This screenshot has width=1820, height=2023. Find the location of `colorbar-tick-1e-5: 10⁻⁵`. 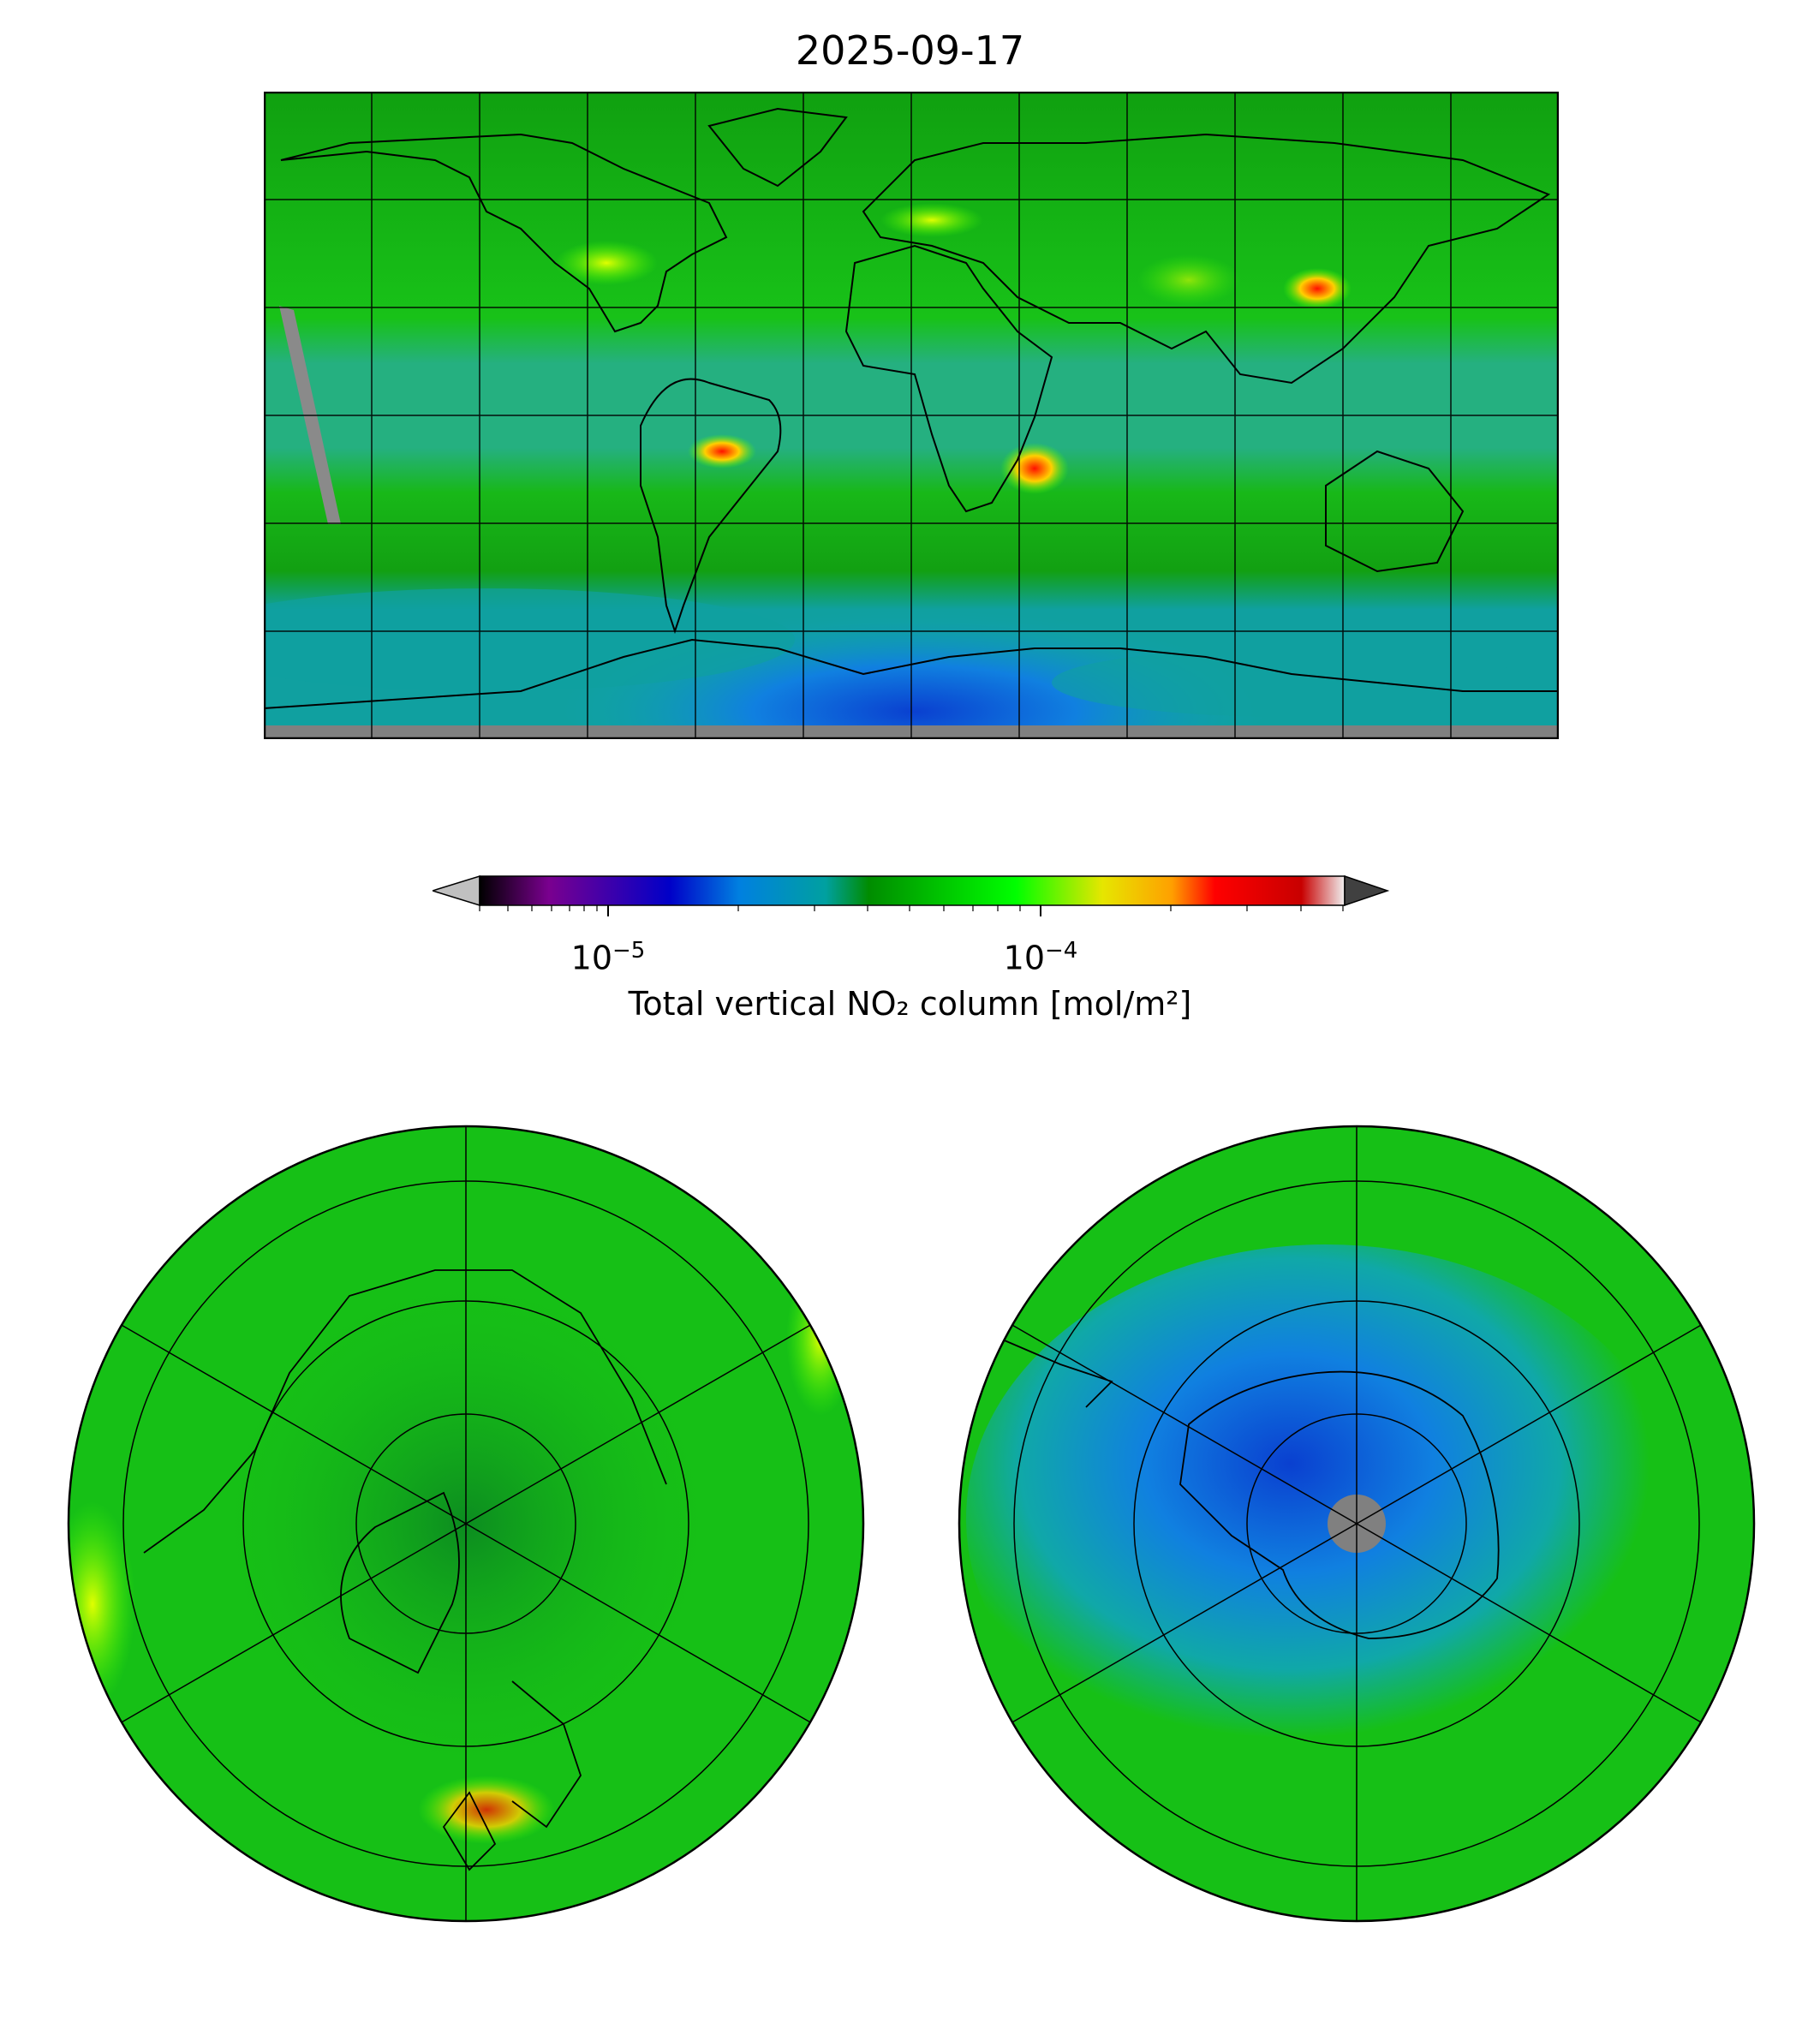

colorbar-tick-1e-5: 10⁻⁵ is located at coordinates (608, 957).